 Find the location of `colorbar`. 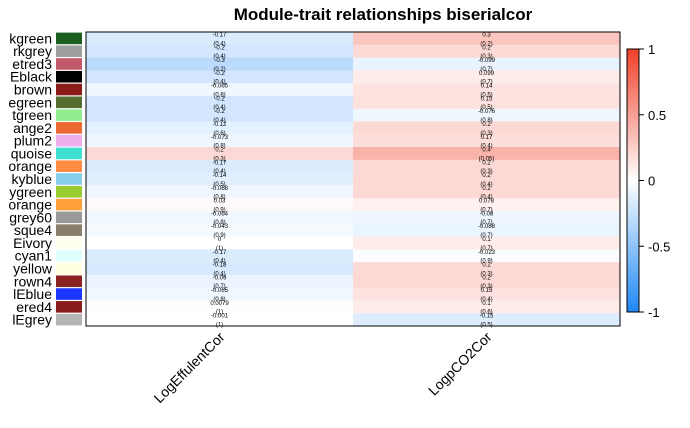

colorbar is located at coordinates (633, 180).